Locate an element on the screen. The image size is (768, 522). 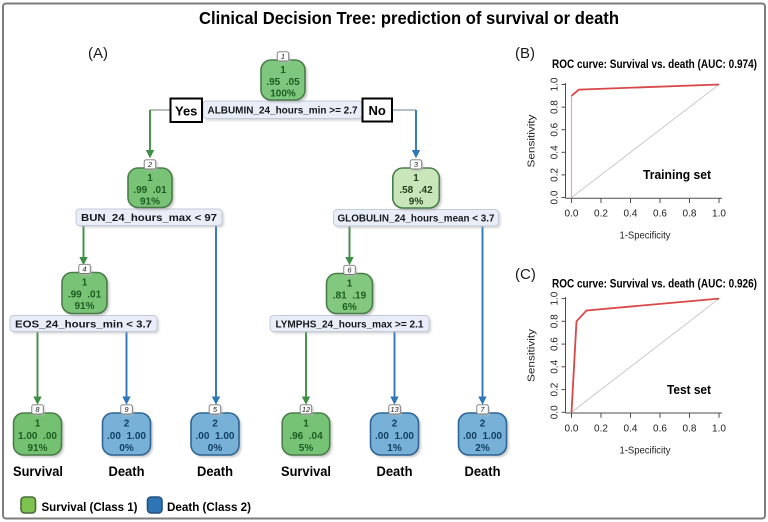
svg-text: 13 is located at coordinates (394, 409).